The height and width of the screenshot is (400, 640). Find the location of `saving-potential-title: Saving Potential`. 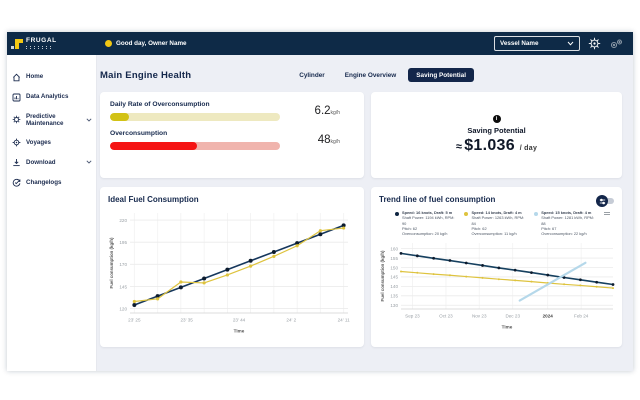

saving-potential-title: Saving Potential is located at coordinates (496, 130).